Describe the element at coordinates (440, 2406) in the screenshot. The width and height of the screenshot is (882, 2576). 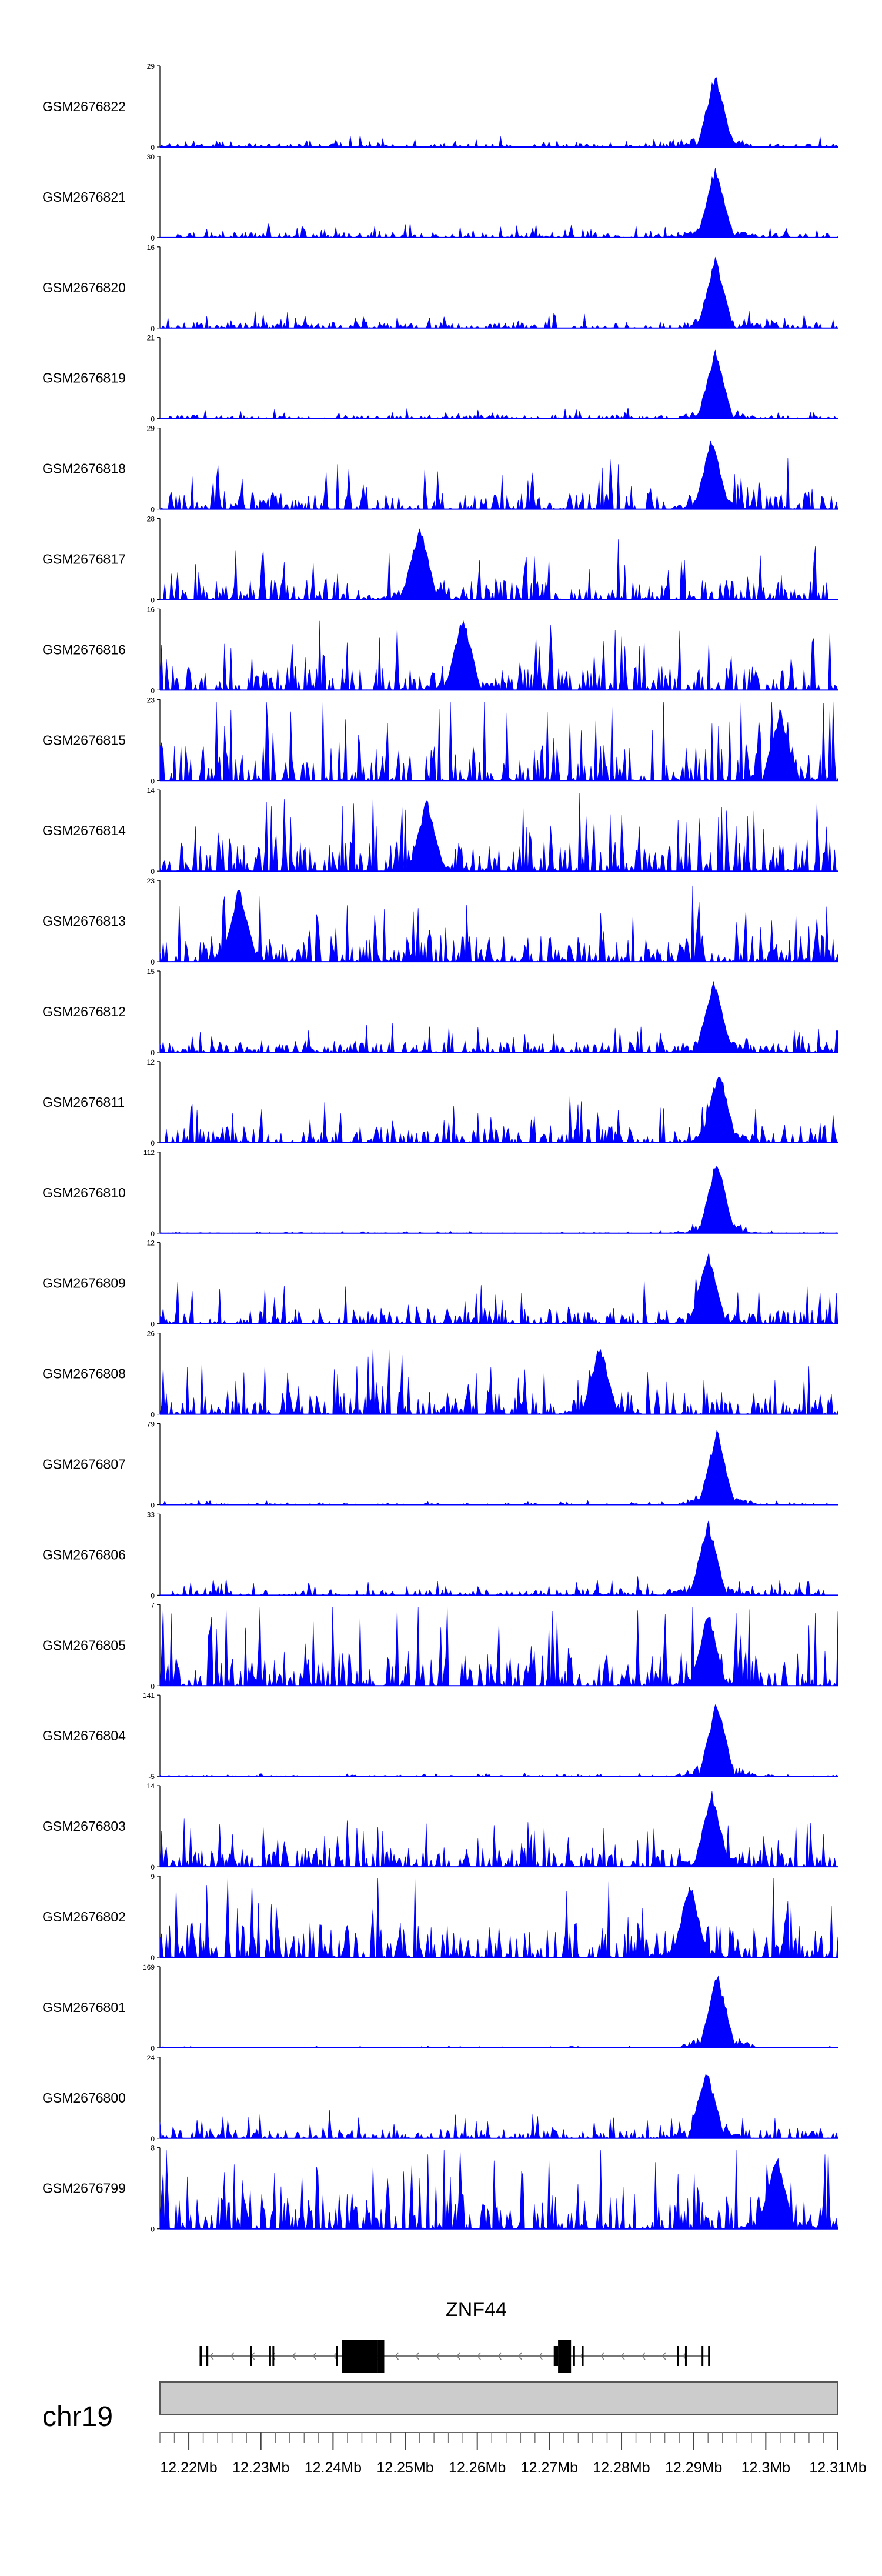
I see `chromosome-ideogram: chr19` at that location.